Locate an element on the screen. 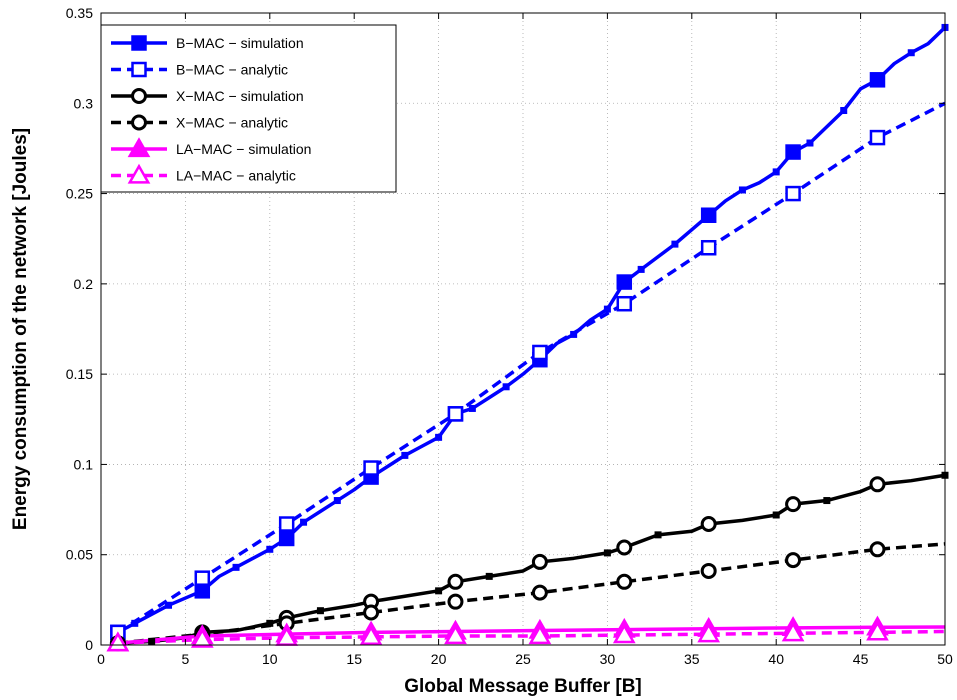 The height and width of the screenshot is (700, 957). x-tick-label: 25 is located at coordinates (523, 659).